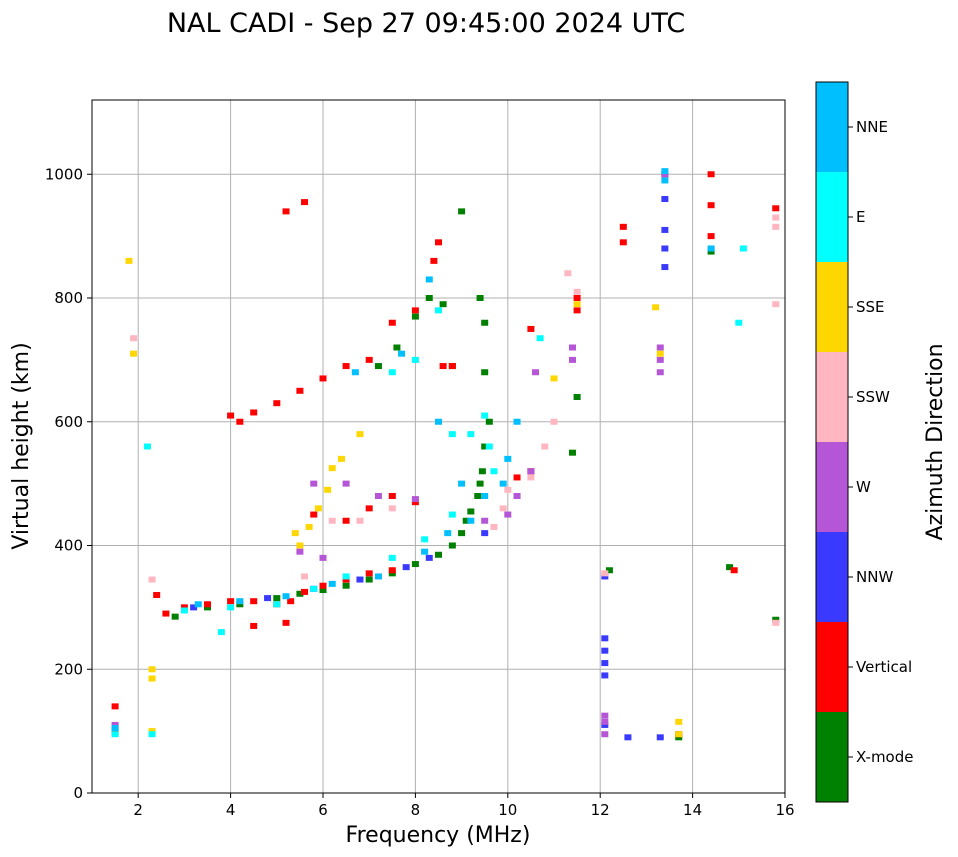 Image resolution: width=958 pixels, height=857 pixels. I want to click on x-tick-label: 8, so click(416, 810).